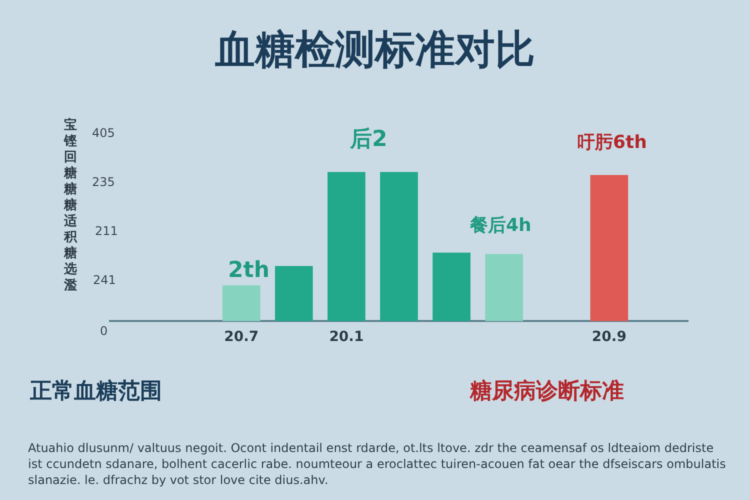  What do you see at coordinates (346, 337) in the screenshot?
I see `x-tick-label: 20.1` at bounding box center [346, 337].